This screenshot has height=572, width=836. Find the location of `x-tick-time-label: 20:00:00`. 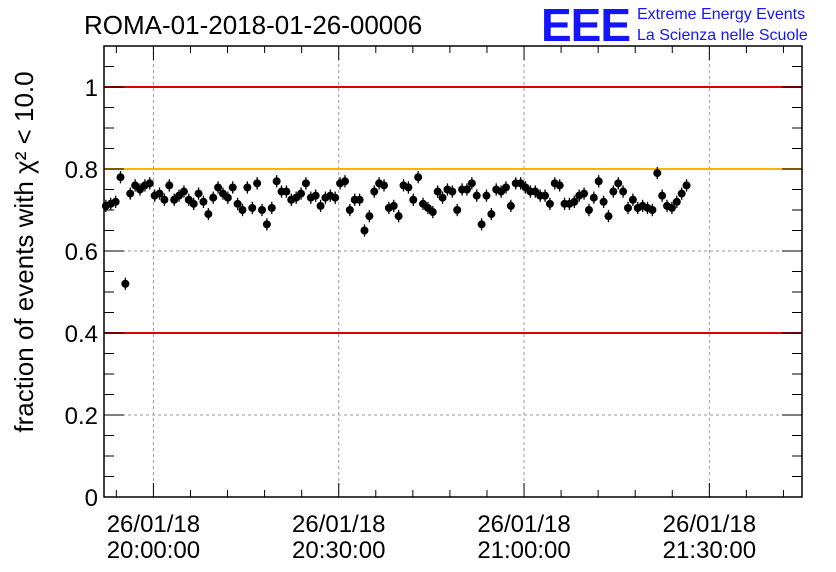

x-tick-time-label: 20:00:00 is located at coordinates (153, 550).